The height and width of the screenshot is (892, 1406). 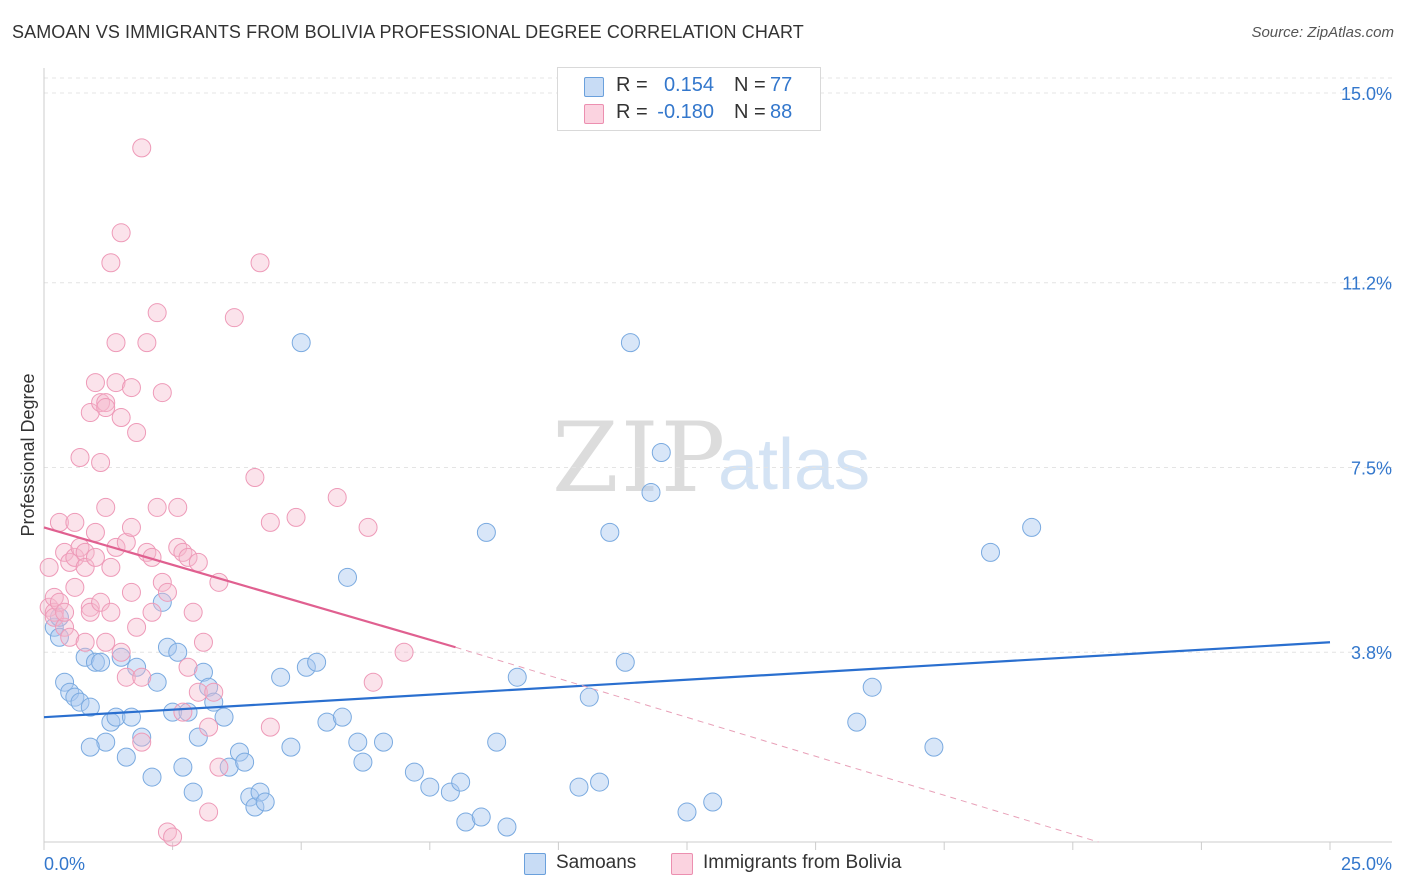 What do you see at coordinates (682, 864) in the screenshot?
I see `legend-swatch-bolivia` at bounding box center [682, 864].